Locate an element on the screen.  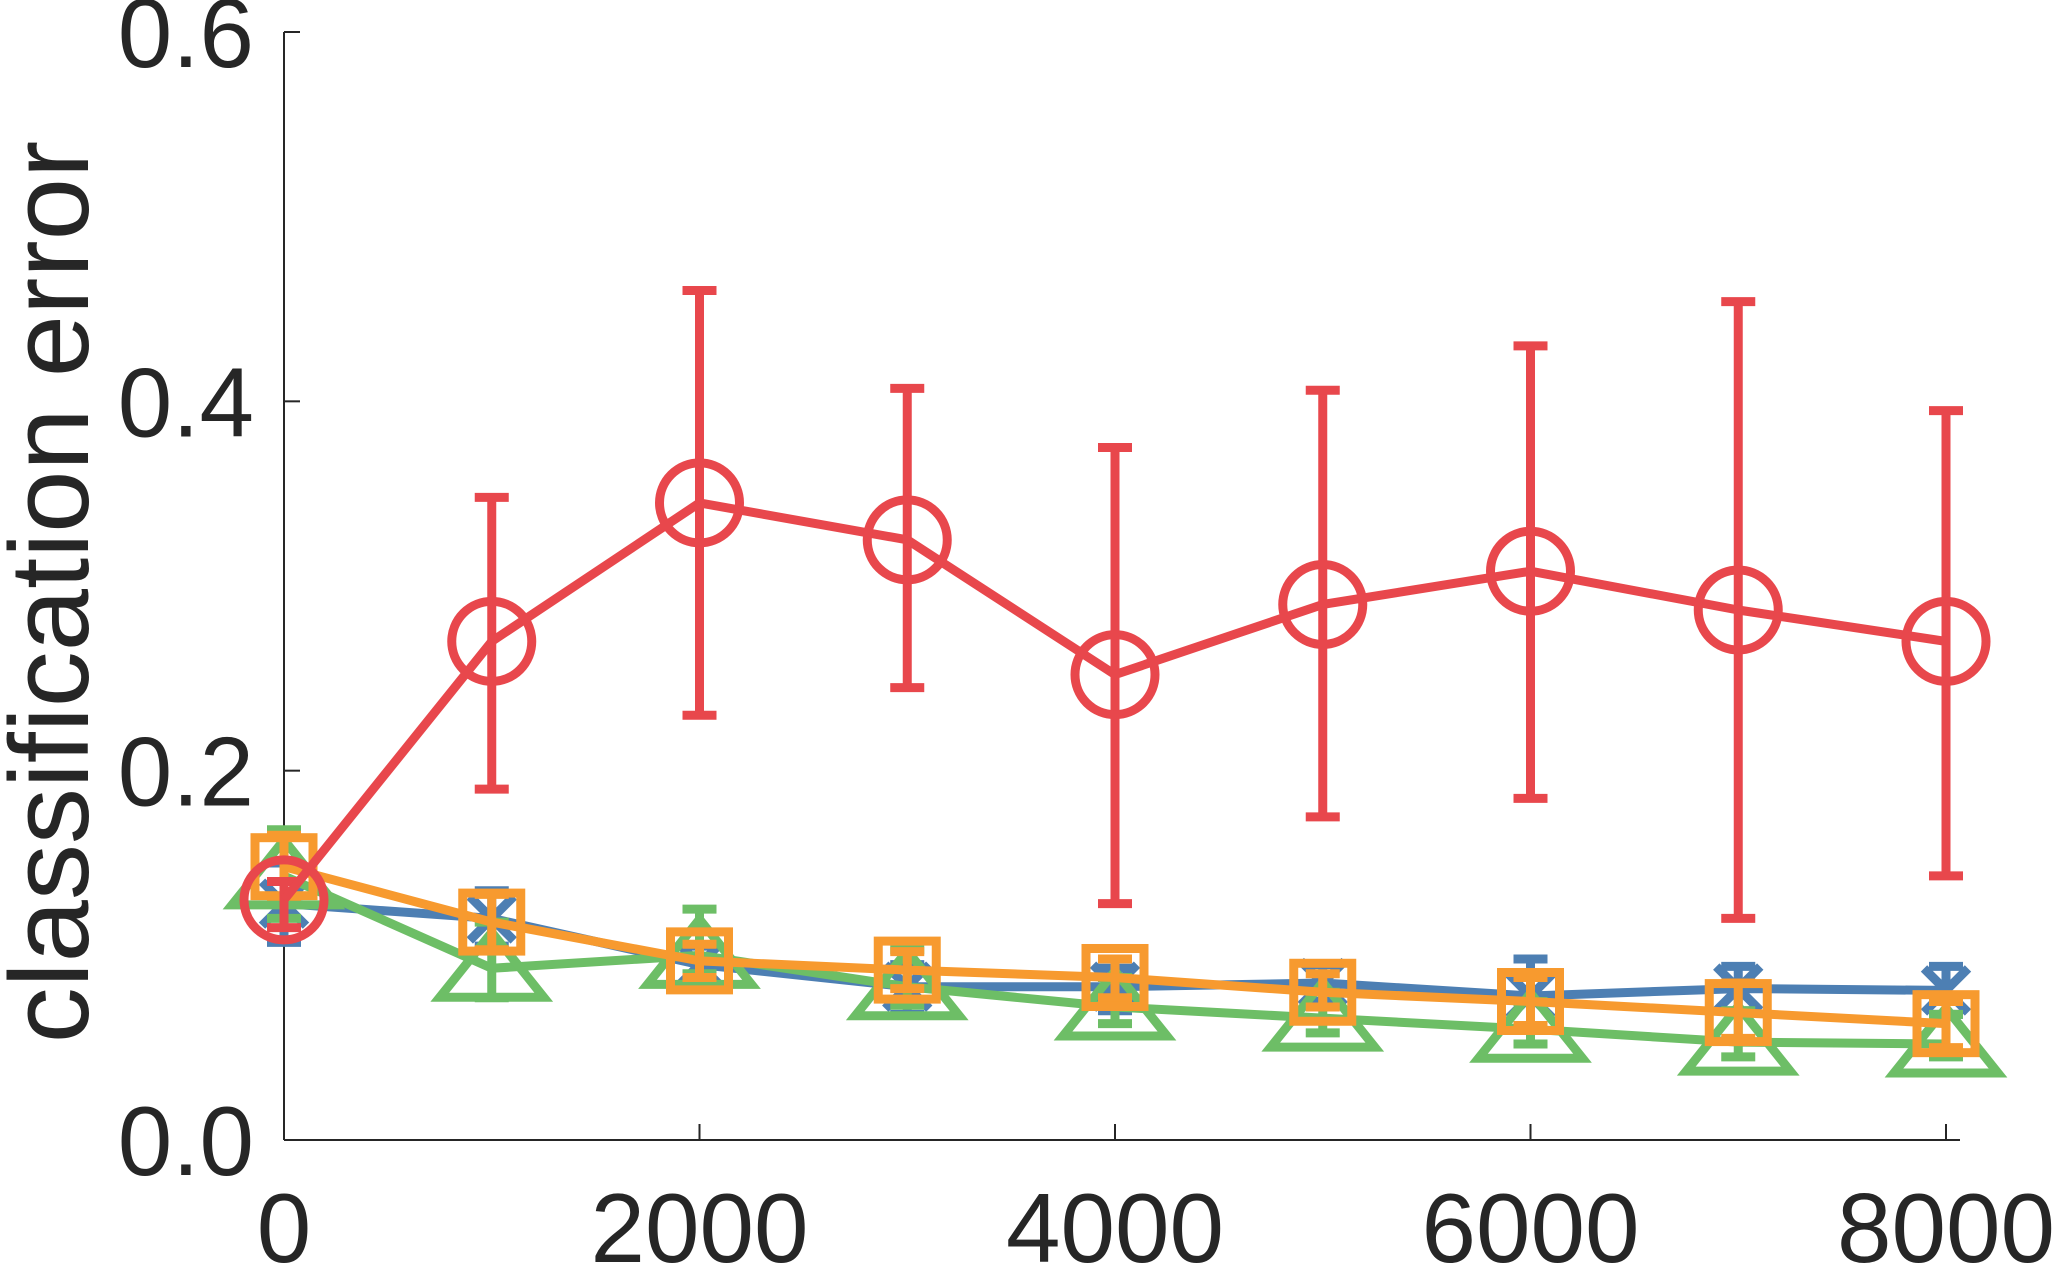
x-tick-label: 4000 is located at coordinates (1115, 1220).